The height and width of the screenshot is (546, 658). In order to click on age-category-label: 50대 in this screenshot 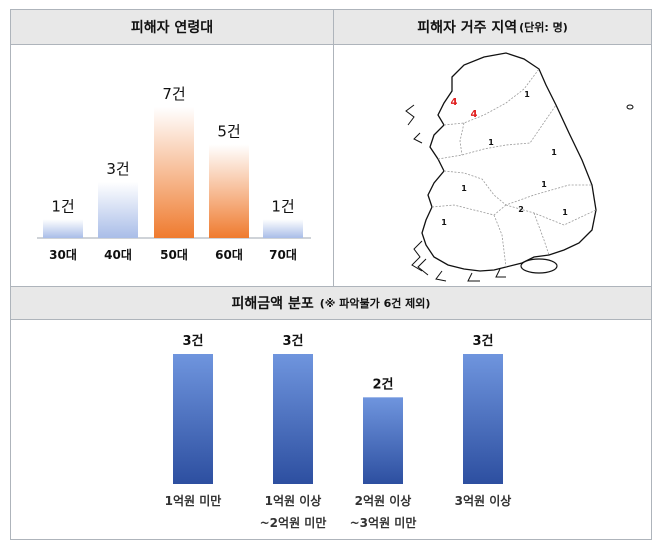, I will do `click(174, 255)`.